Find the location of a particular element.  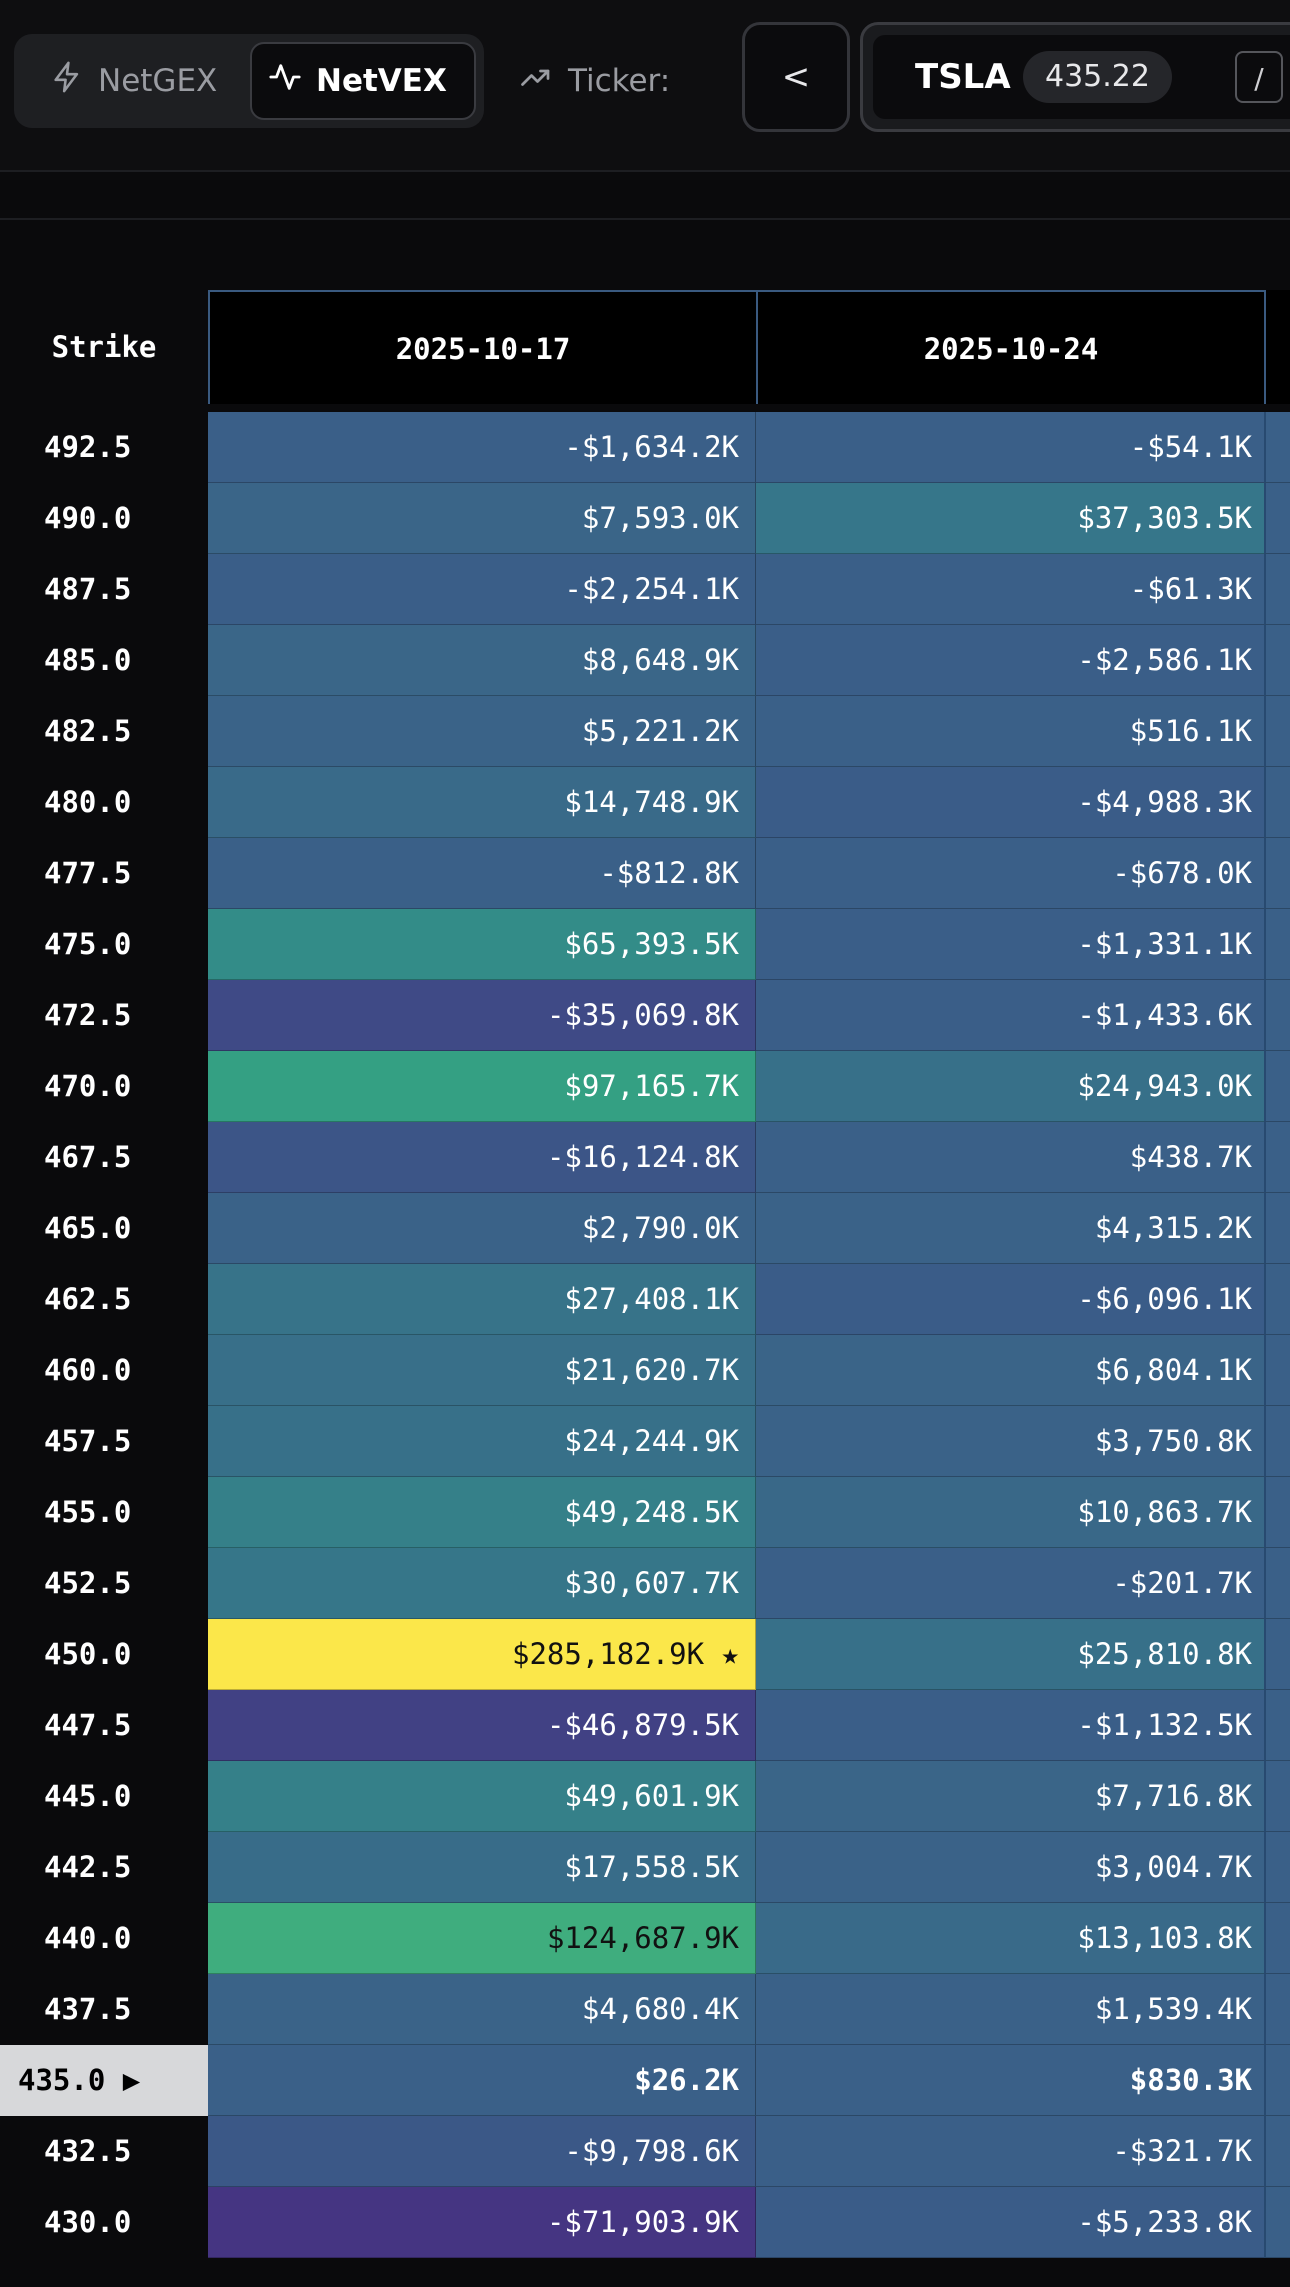

table-row: 460.0 $21,620.7K $6,804.1K is located at coordinates (645, 1370).